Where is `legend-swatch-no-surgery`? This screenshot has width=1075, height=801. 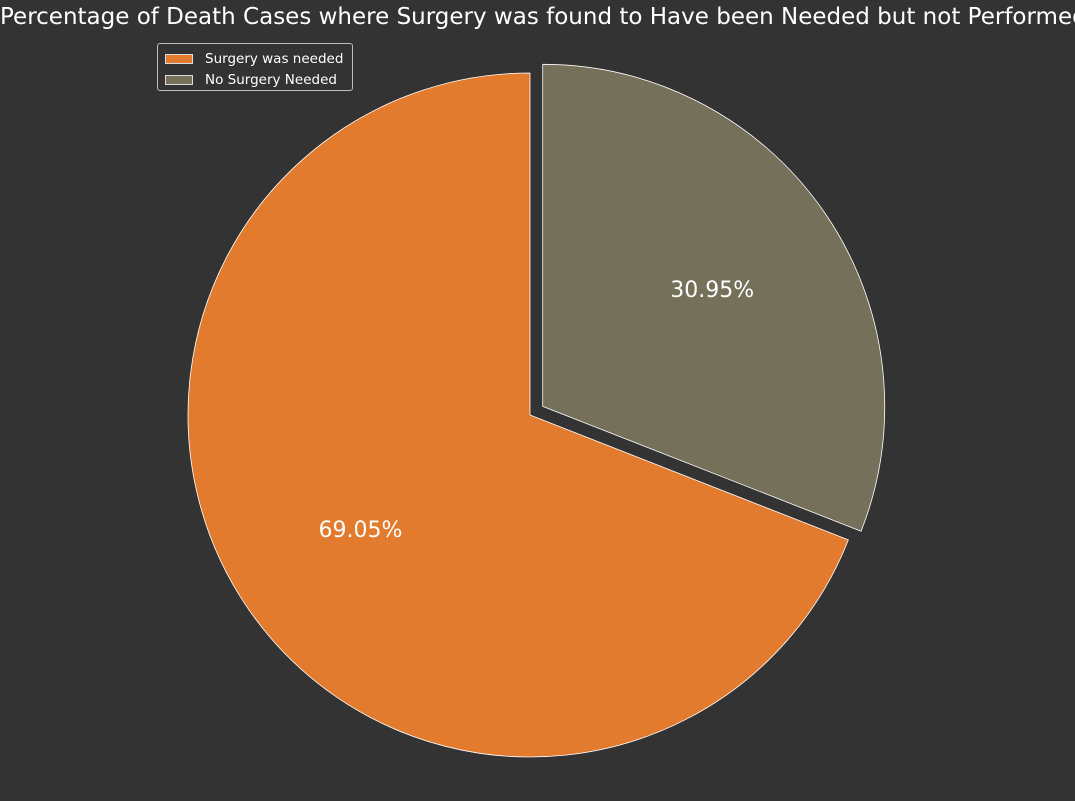 legend-swatch-no-surgery is located at coordinates (179, 79).